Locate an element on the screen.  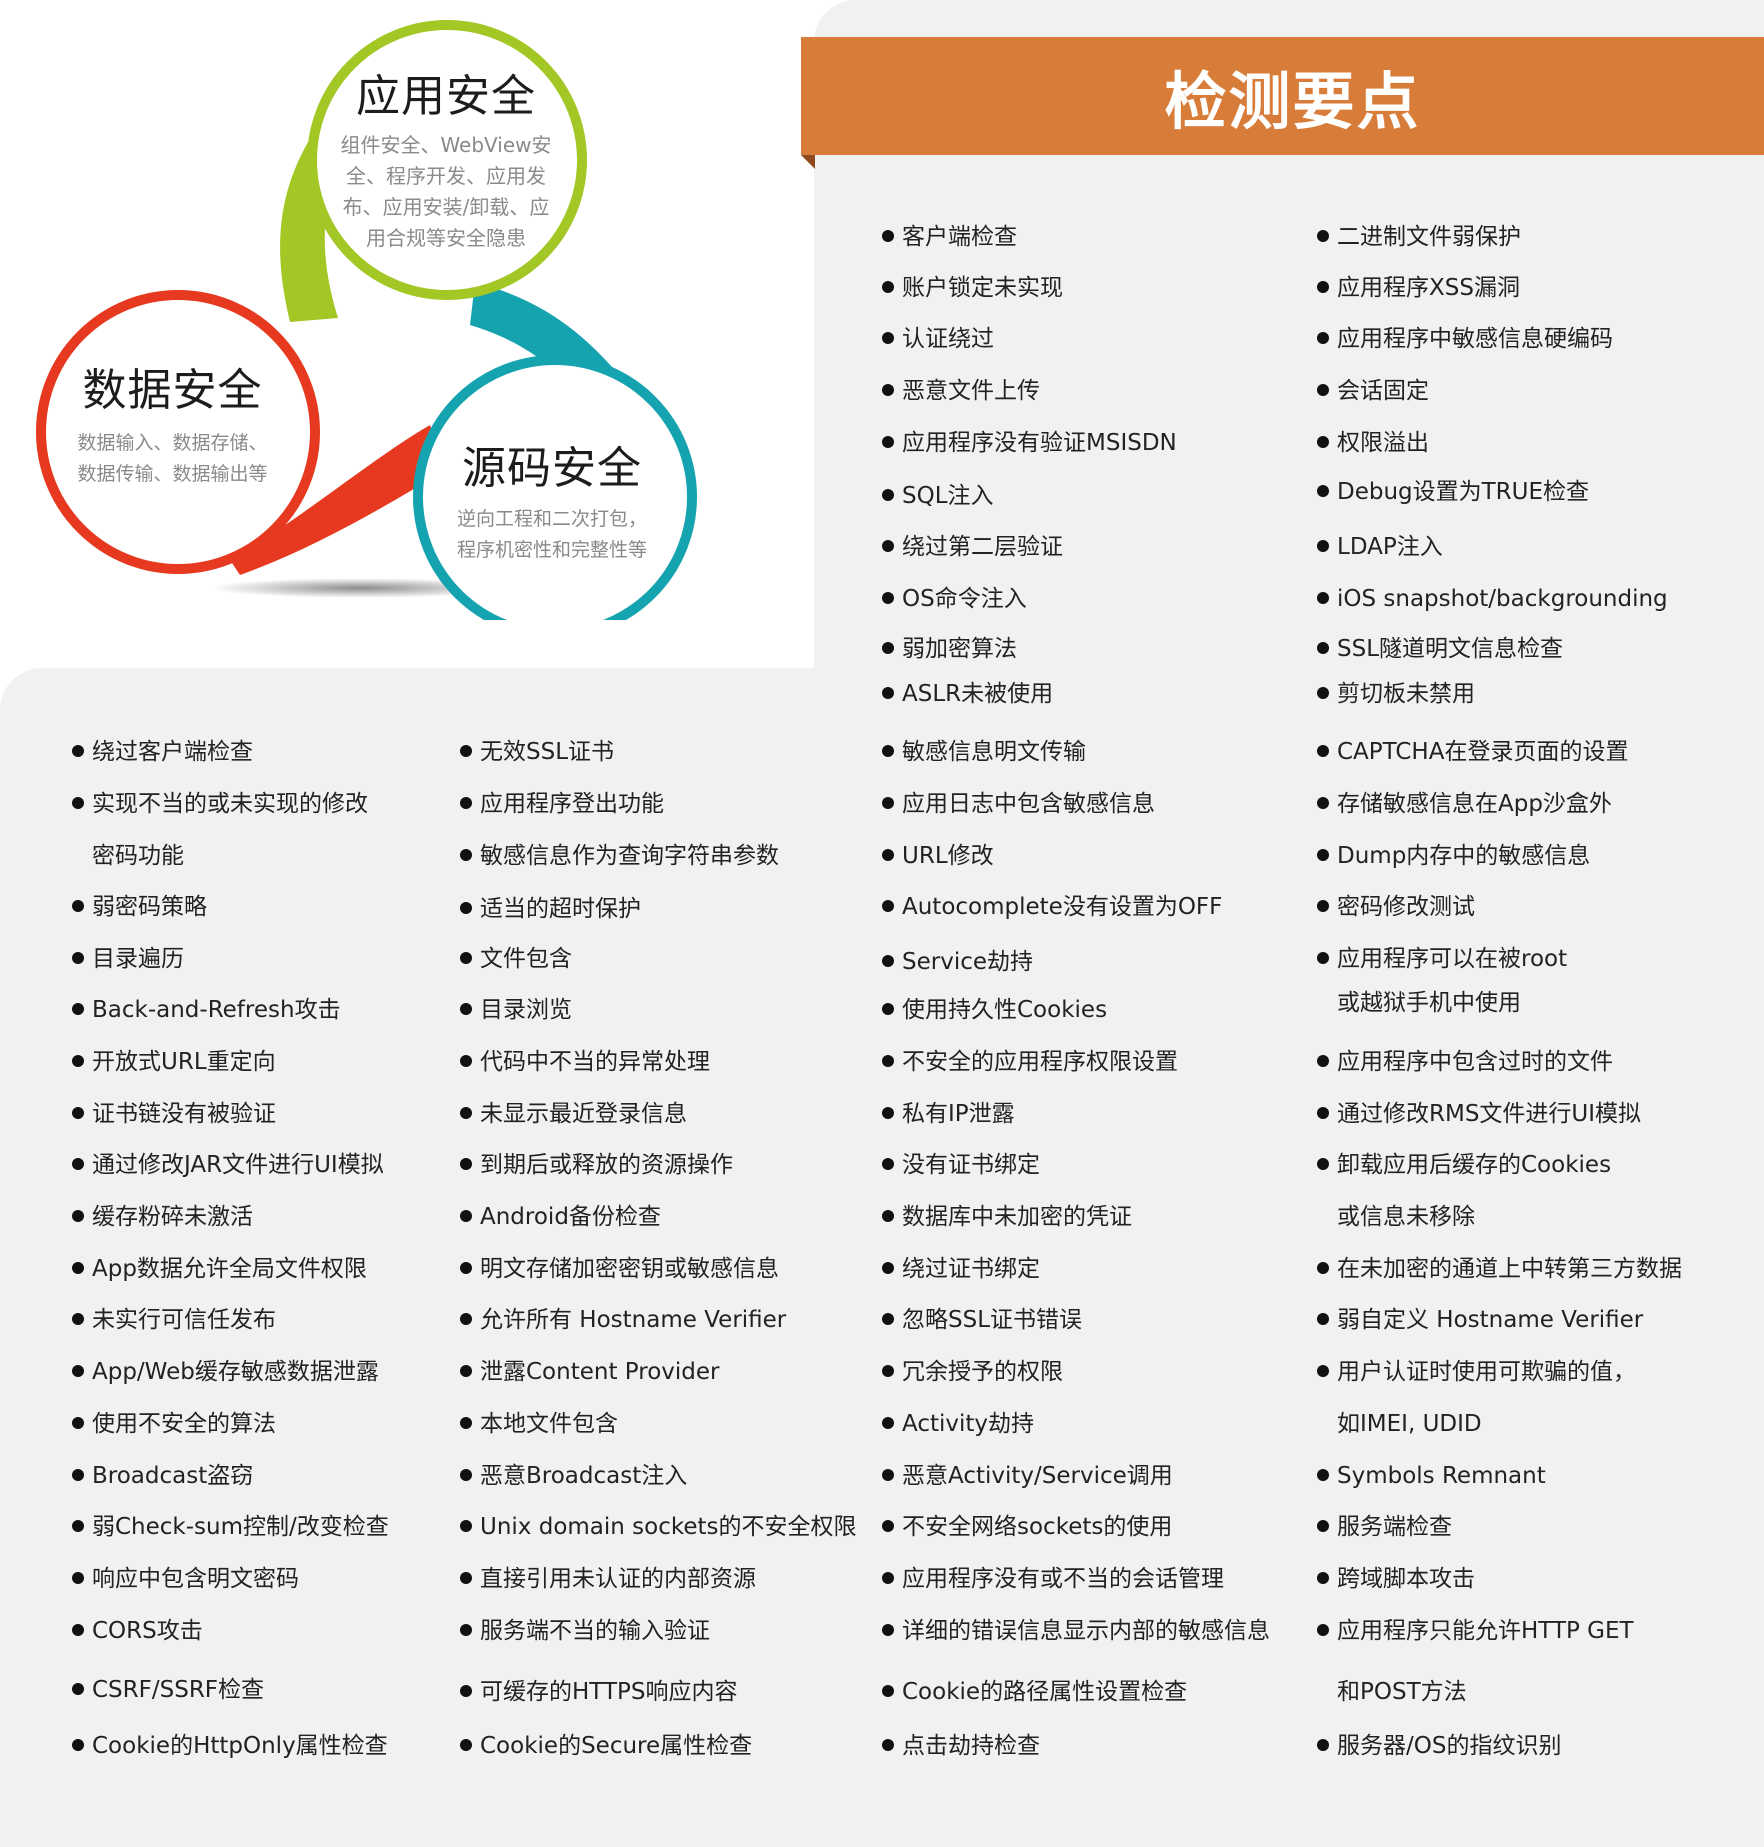
checklist-item-label: 本地文件包含 is located at coordinates (549, 1424).